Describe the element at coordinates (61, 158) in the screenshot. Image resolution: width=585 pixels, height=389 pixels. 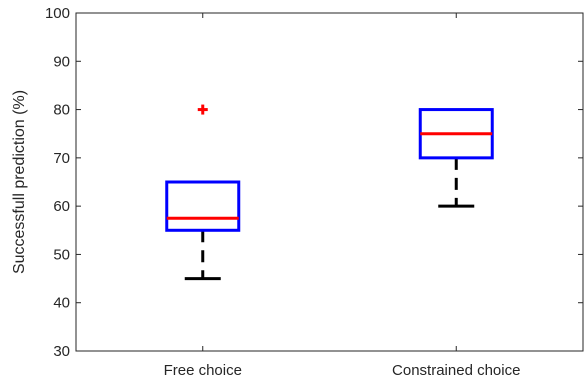
I see `y-tick-label: 70` at that location.